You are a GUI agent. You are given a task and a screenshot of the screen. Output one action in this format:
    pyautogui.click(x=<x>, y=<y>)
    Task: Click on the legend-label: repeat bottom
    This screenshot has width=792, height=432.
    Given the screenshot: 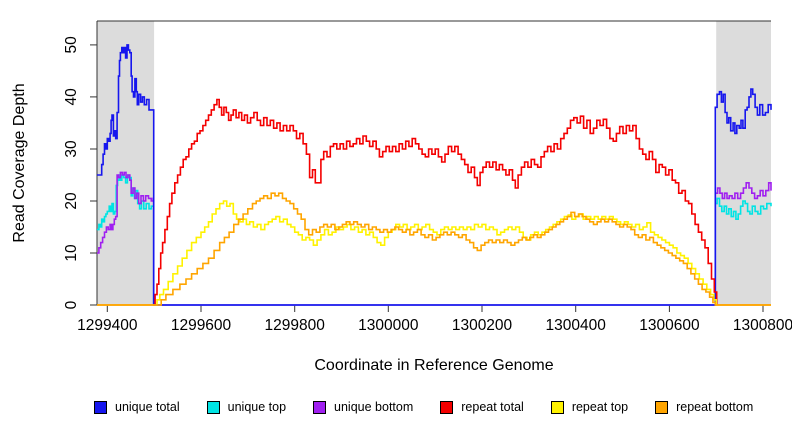 What is the action you would take?
    pyautogui.click(x=715, y=407)
    